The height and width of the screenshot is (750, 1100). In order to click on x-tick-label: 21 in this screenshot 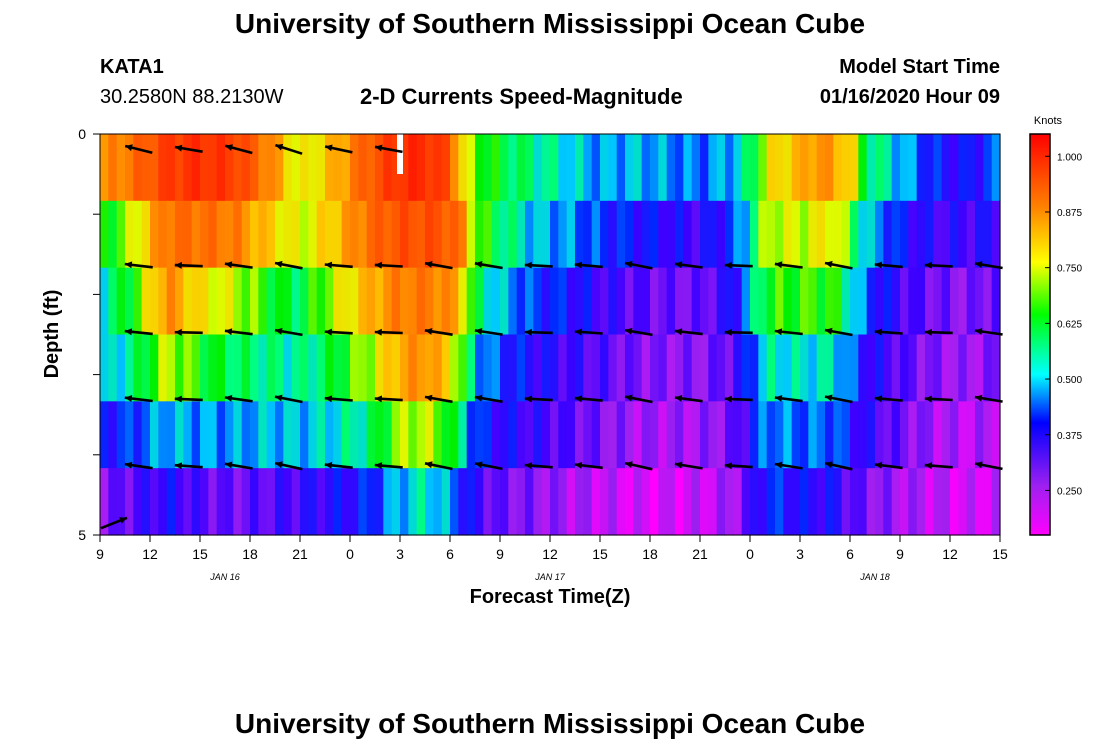, I will do `click(700, 554)`.